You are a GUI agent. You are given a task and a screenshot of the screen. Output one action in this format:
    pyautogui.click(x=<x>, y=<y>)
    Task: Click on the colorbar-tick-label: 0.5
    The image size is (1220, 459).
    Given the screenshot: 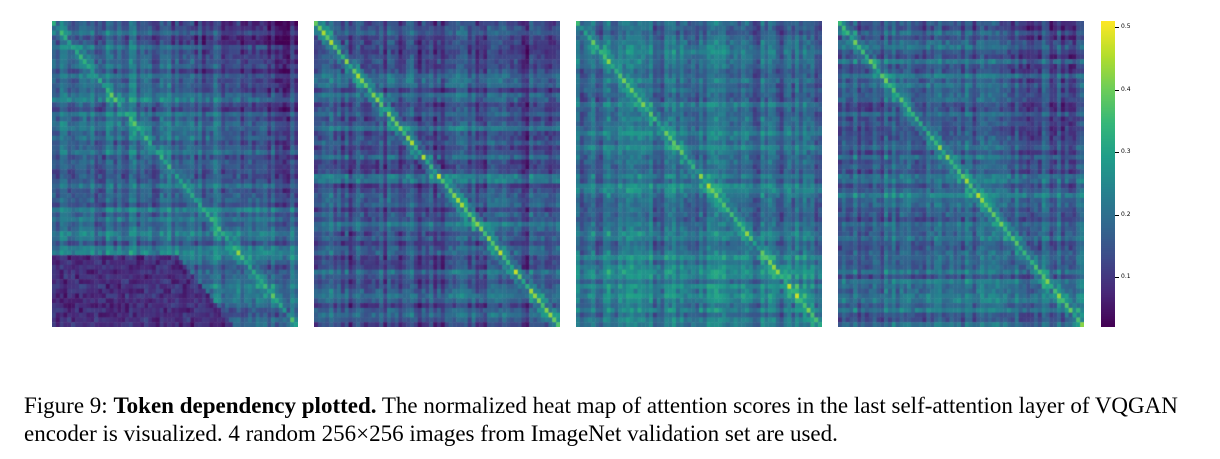 What is the action you would take?
    pyautogui.click(x=1126, y=26)
    